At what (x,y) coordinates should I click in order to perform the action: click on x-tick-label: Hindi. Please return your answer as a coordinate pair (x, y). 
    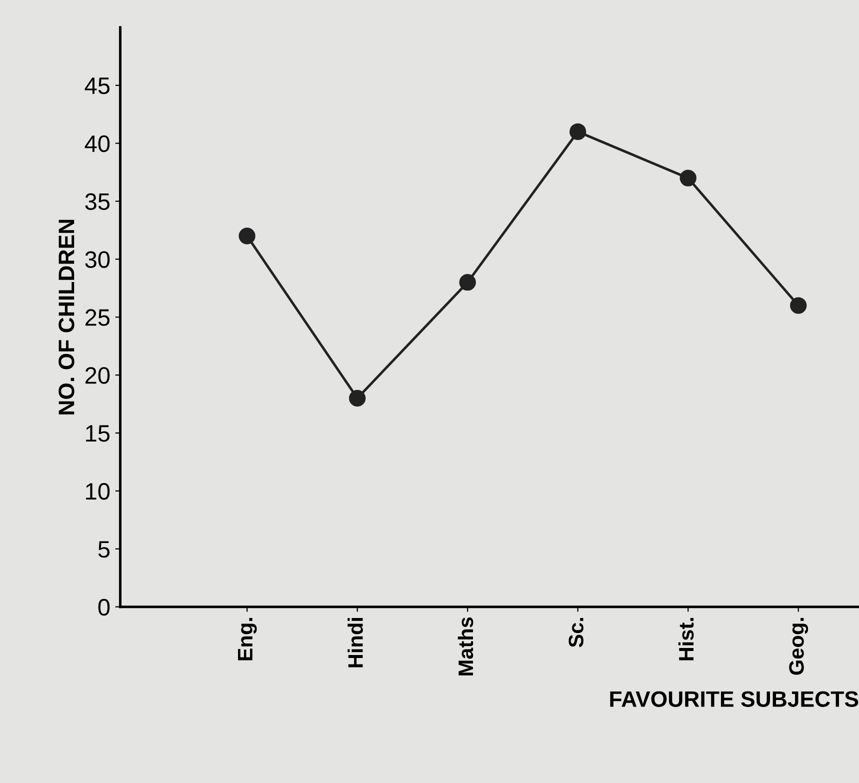
    Looking at the image, I should click on (355, 643).